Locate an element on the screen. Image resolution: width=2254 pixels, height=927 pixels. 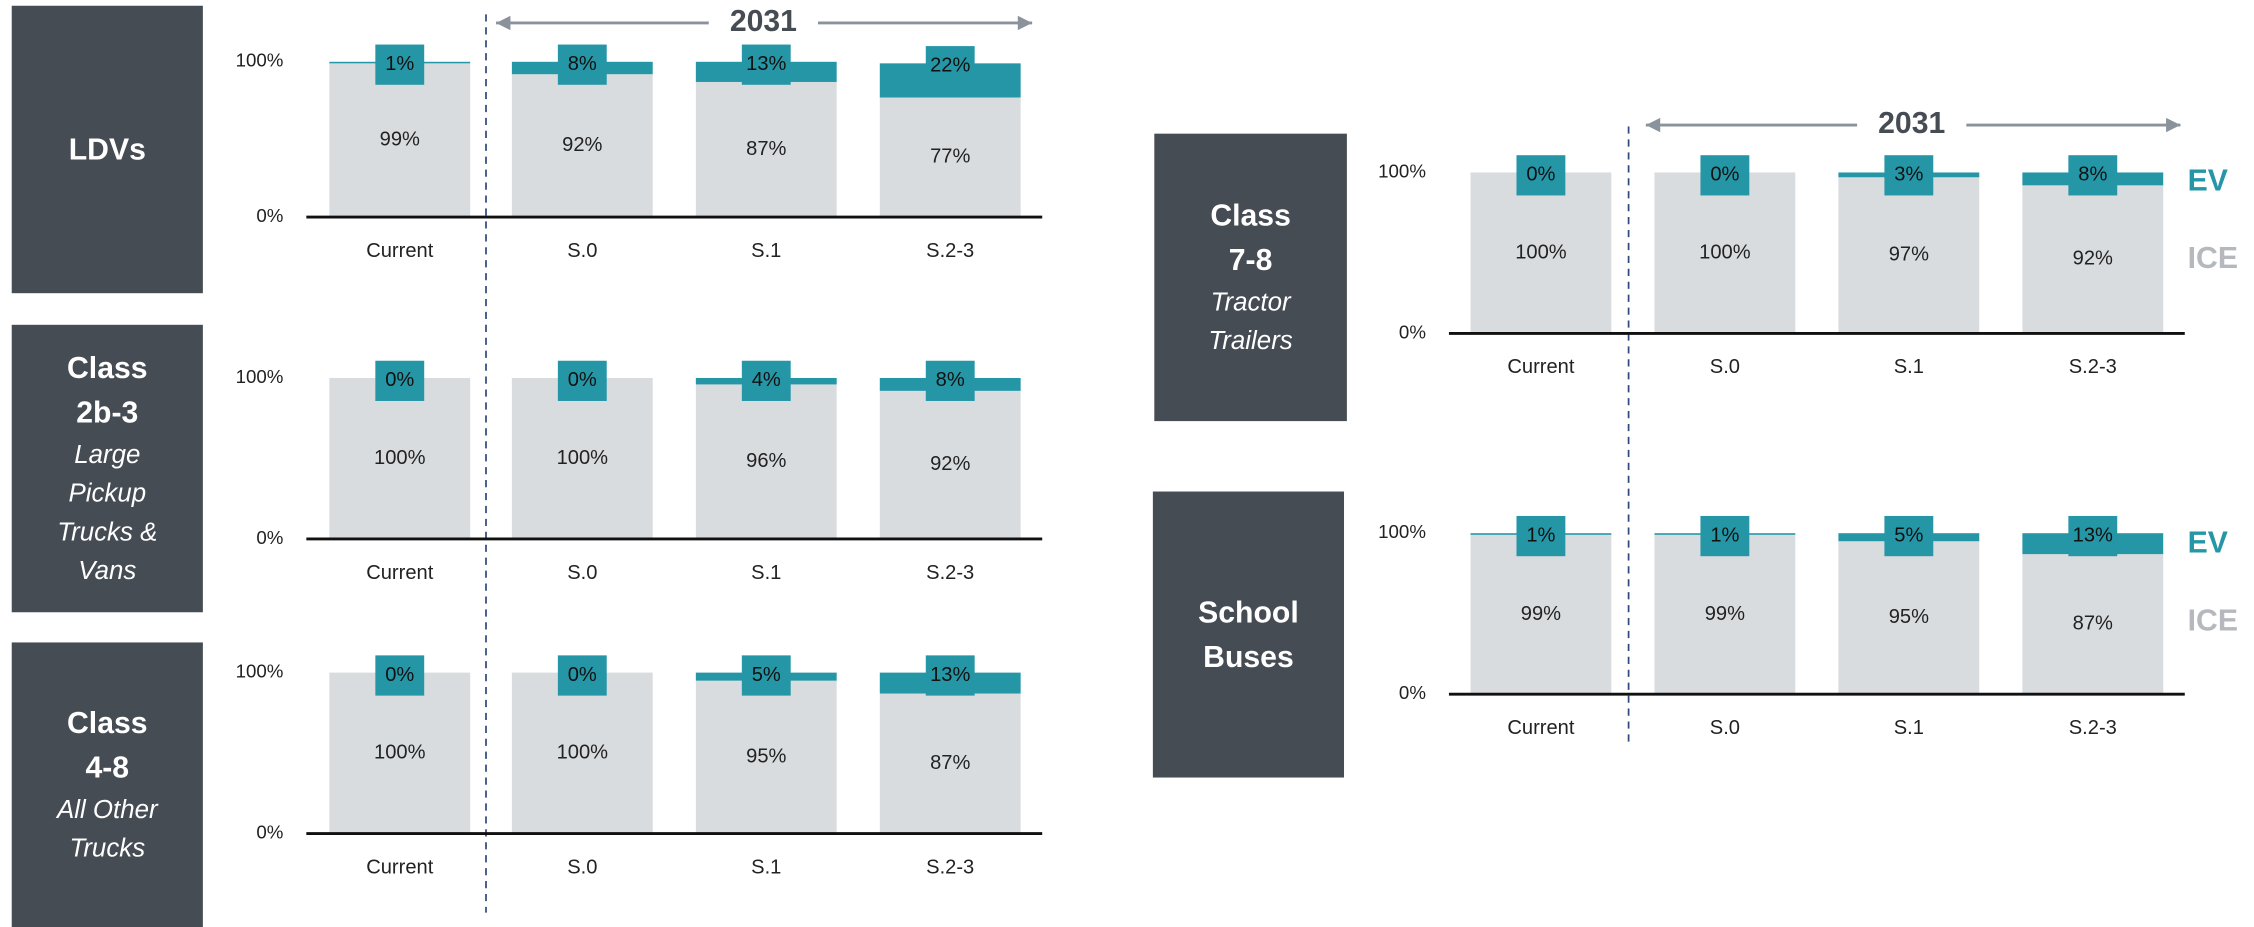
value-label: 77% is located at coordinates (950, 157).